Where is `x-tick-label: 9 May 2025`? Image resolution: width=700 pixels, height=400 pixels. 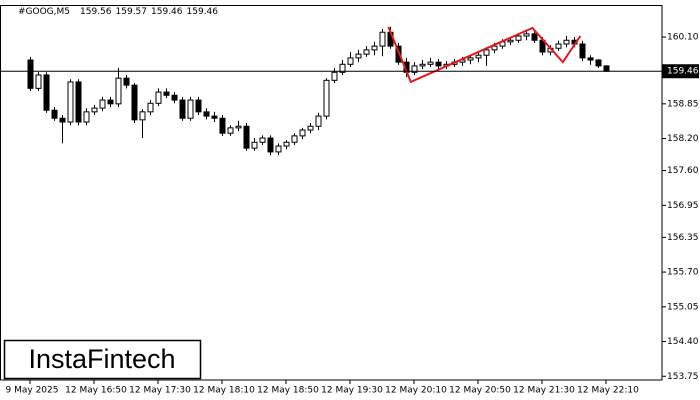 x-tick-label: 9 May 2025 is located at coordinates (32, 391).